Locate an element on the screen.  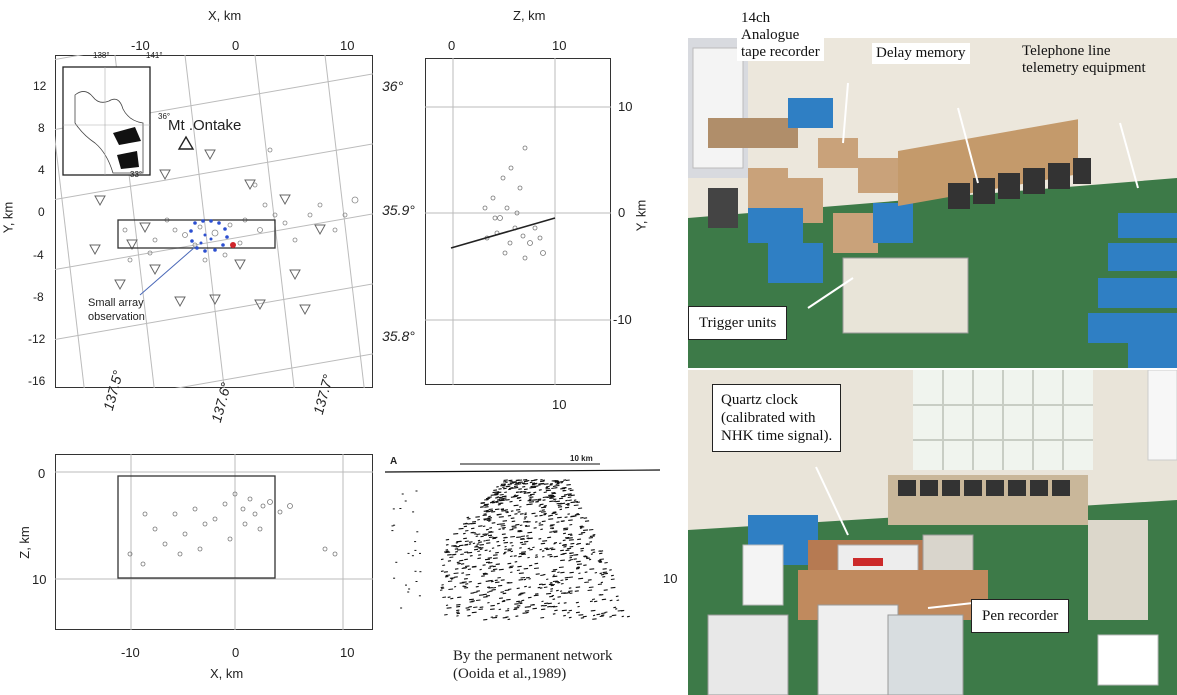
section-yz-y-label: Y, km is located at coordinates (641, 215).